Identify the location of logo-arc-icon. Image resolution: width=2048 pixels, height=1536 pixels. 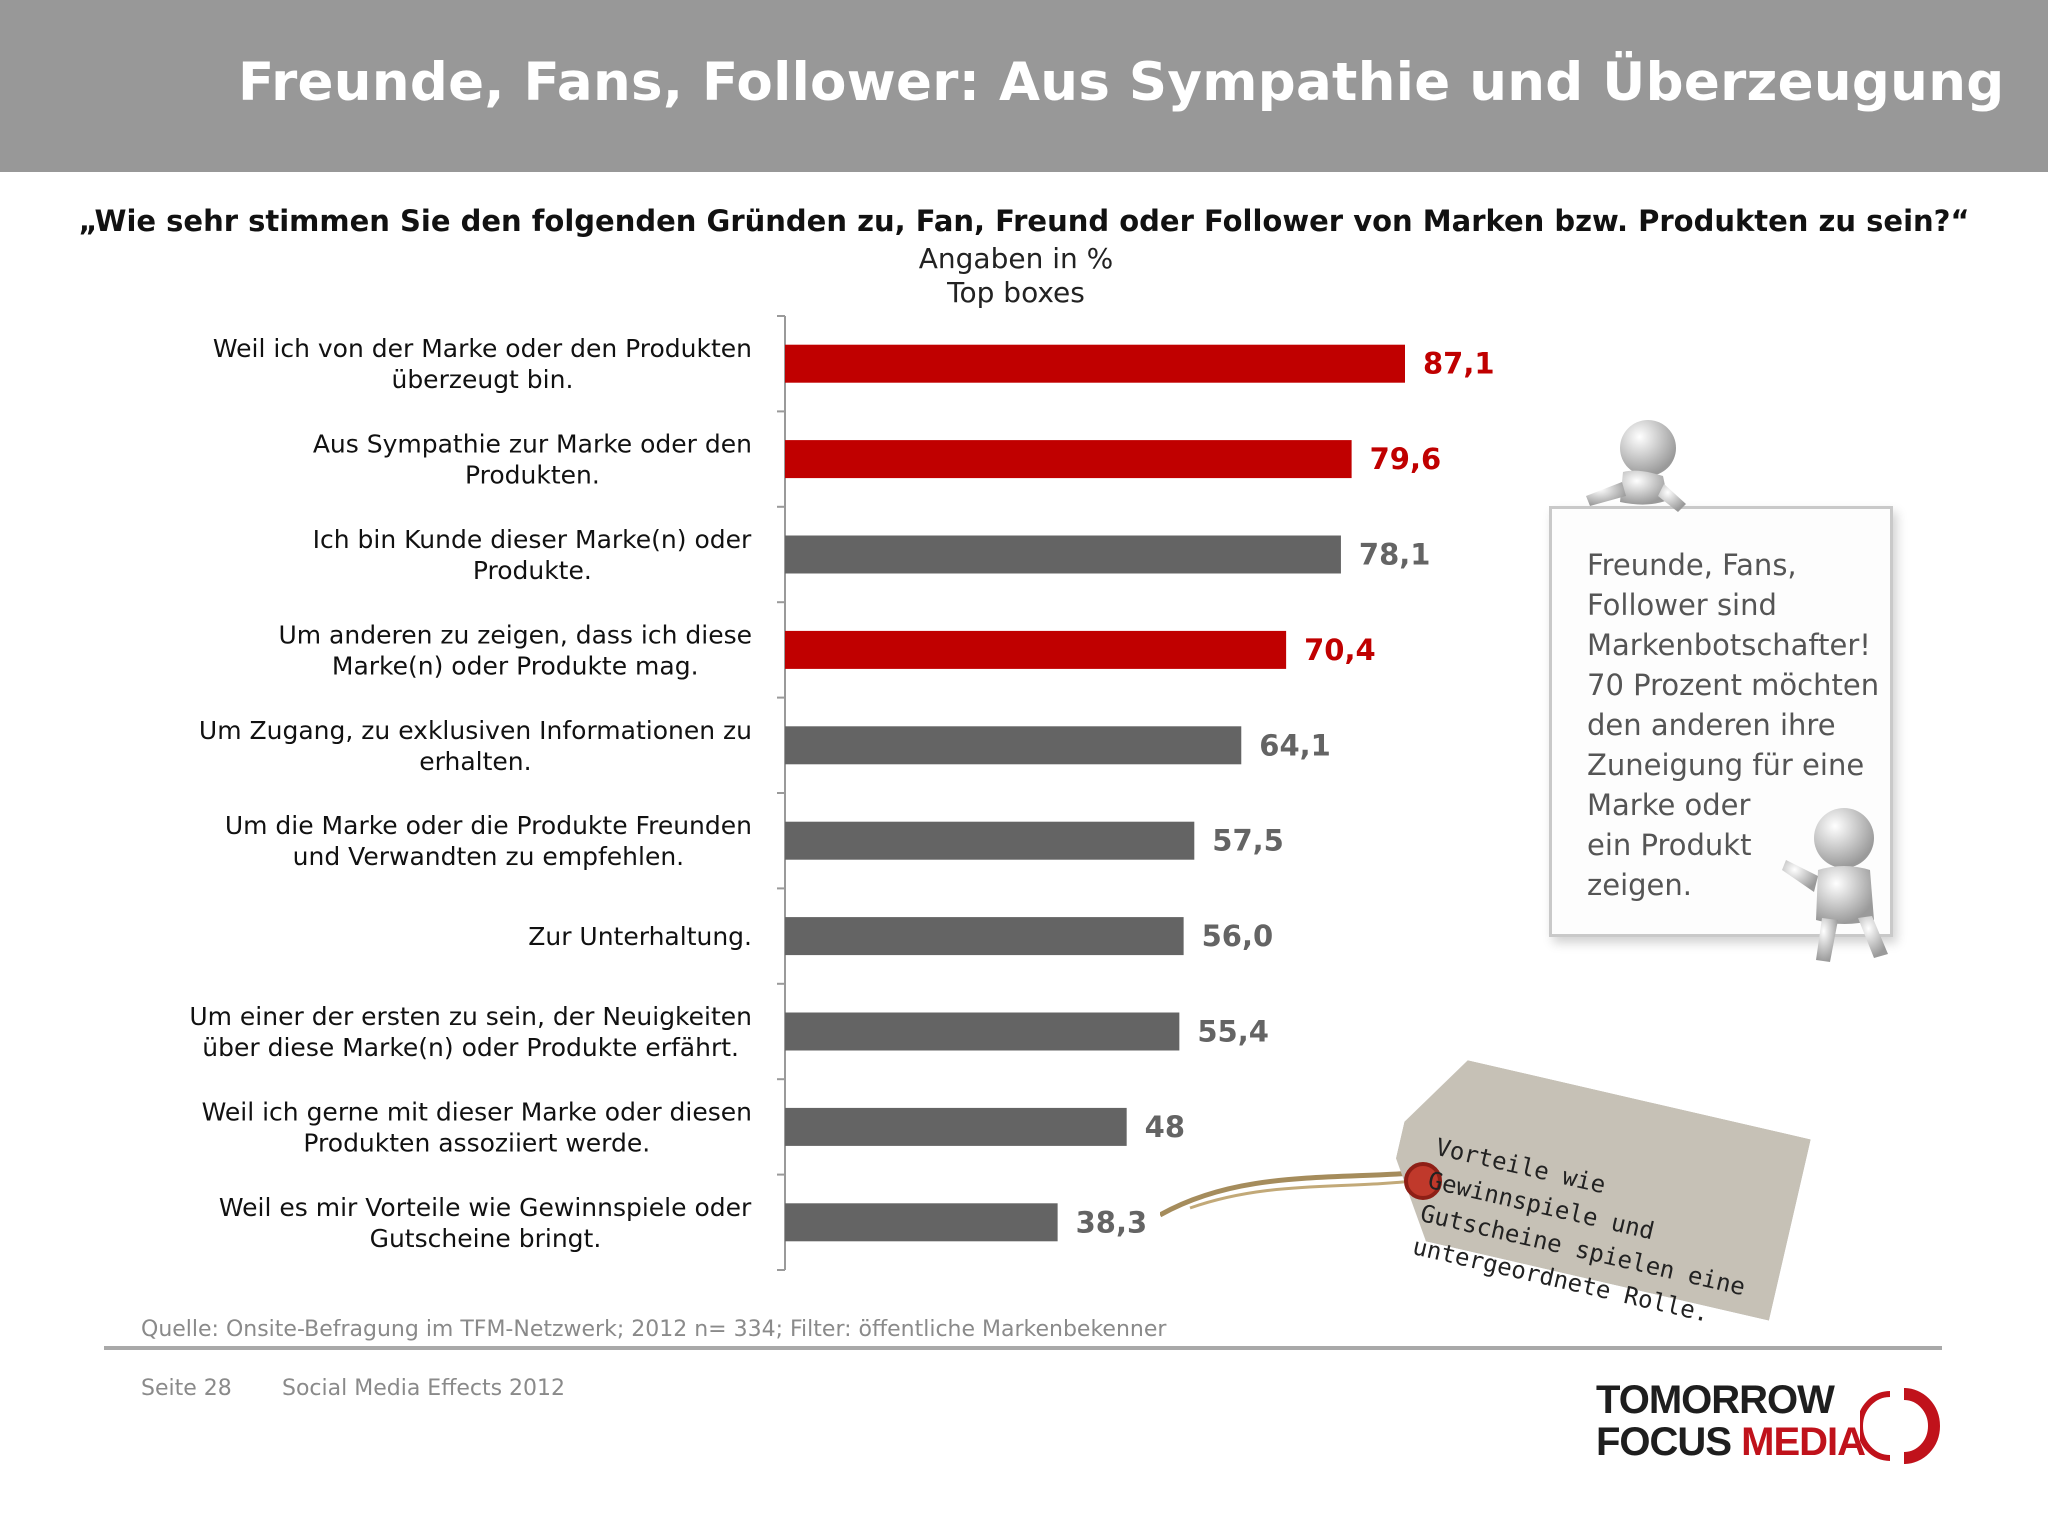
(1900, 1426).